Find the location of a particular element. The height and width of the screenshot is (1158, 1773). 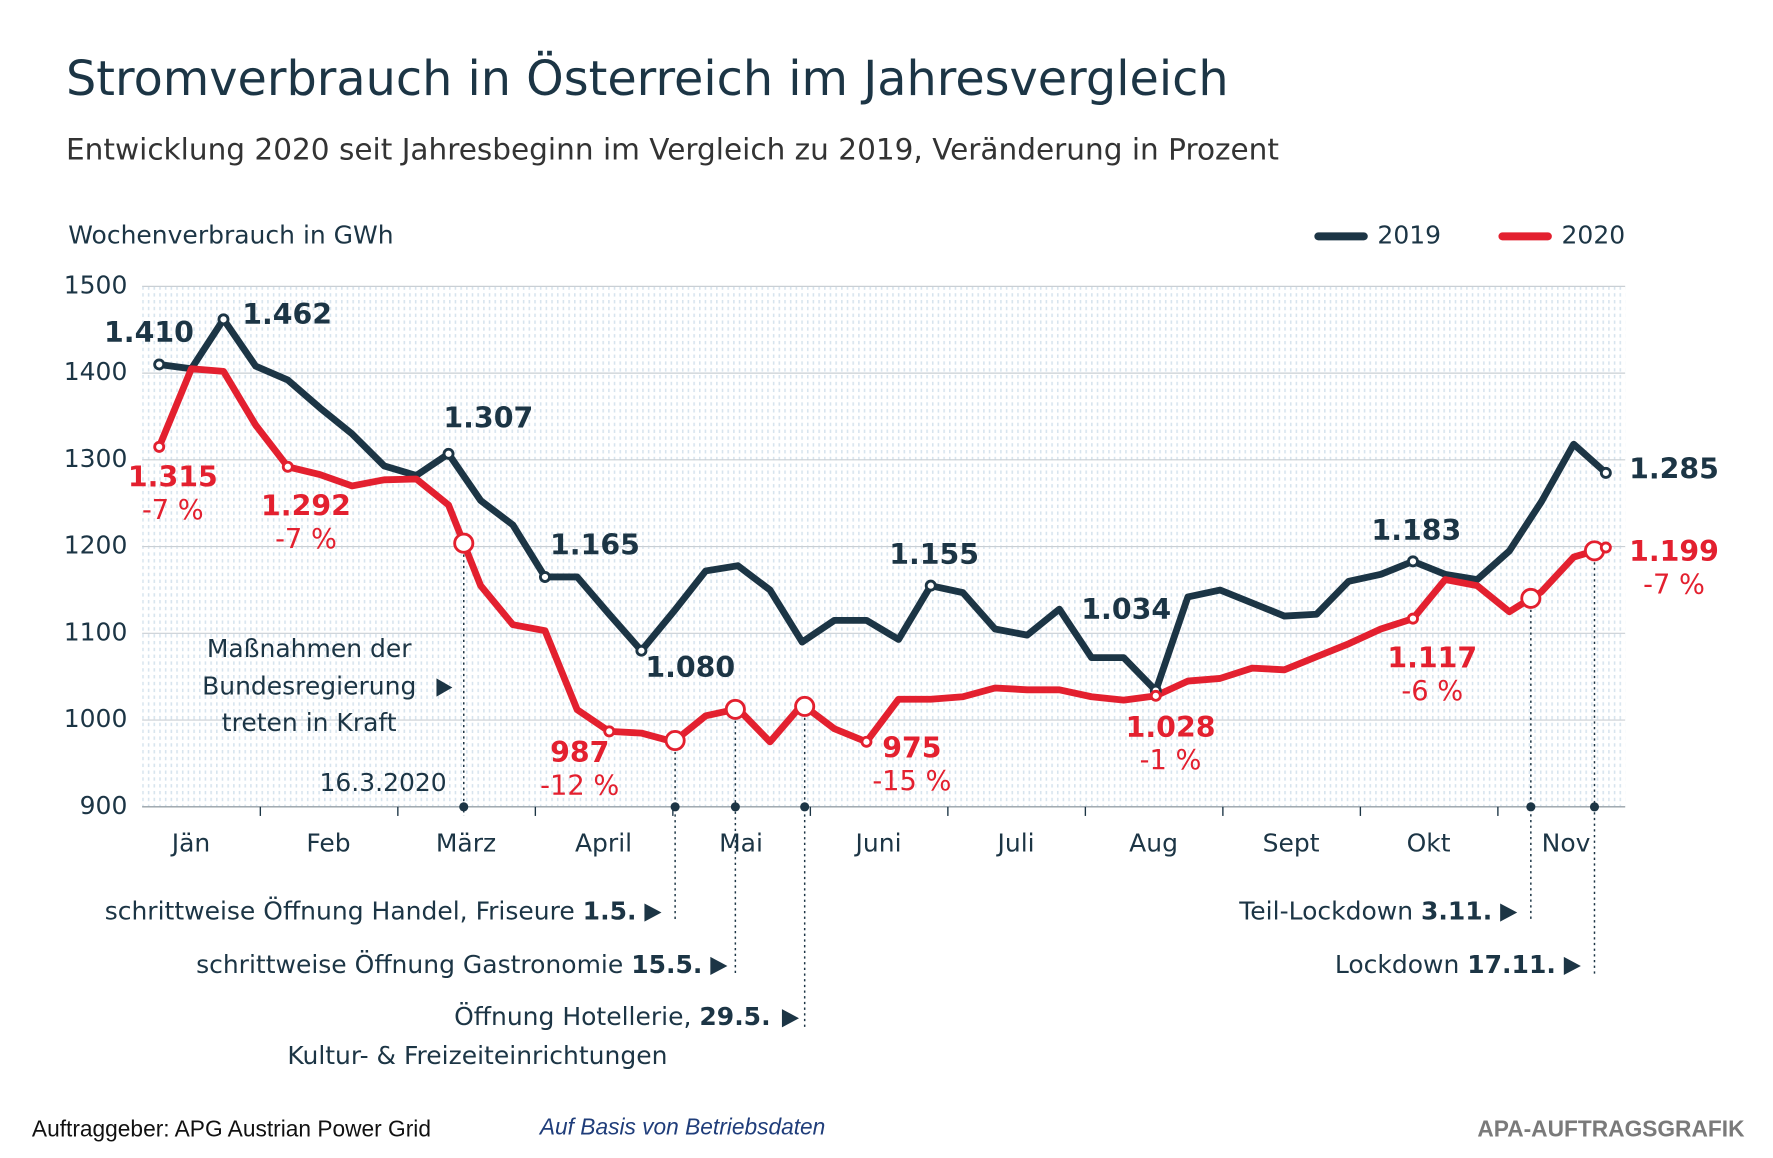

annotation-date: 16.3.2020 is located at coordinates (382, 782).